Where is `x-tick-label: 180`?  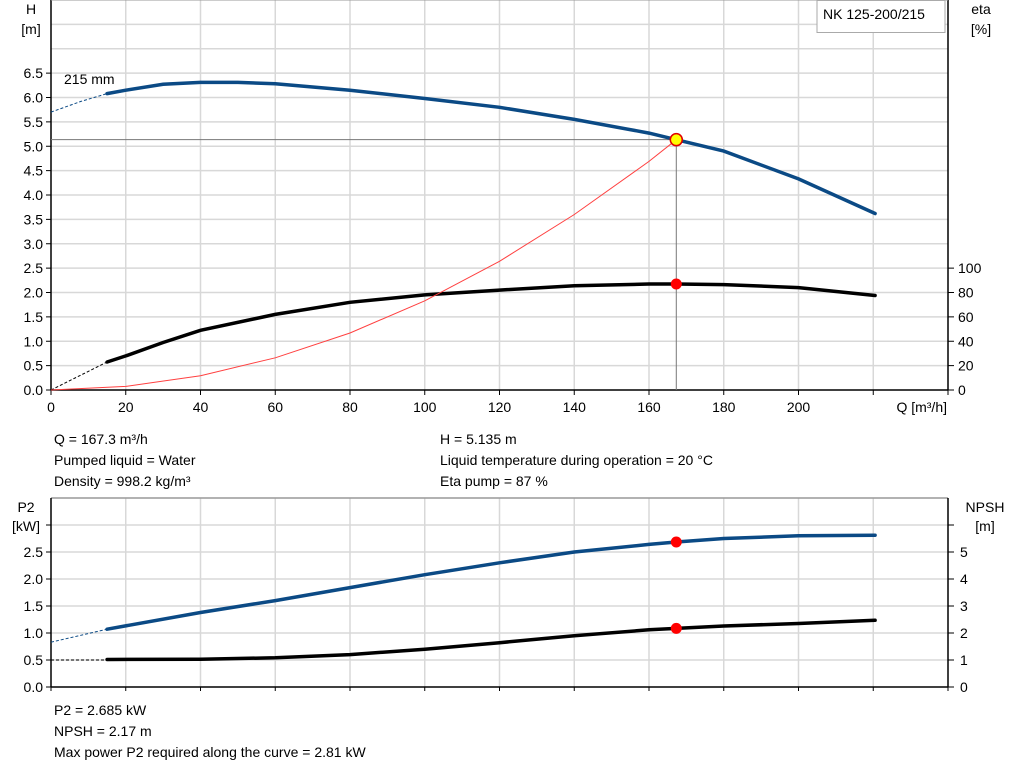 x-tick-label: 180 is located at coordinates (724, 407).